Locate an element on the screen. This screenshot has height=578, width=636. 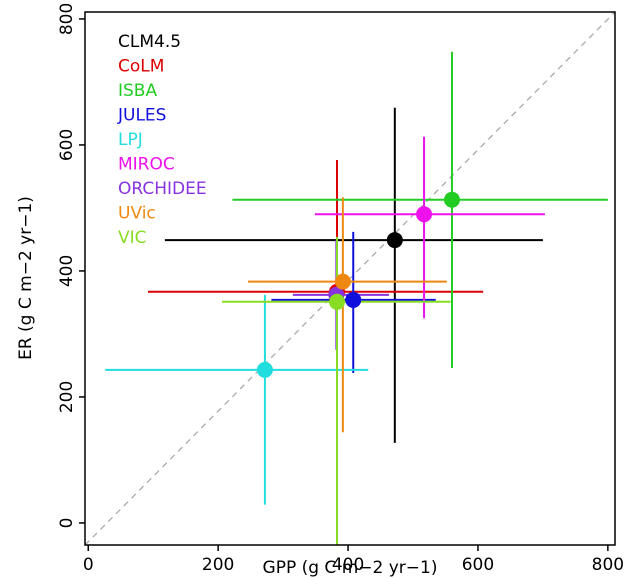
legend-label: CoLM is located at coordinates (141, 67).